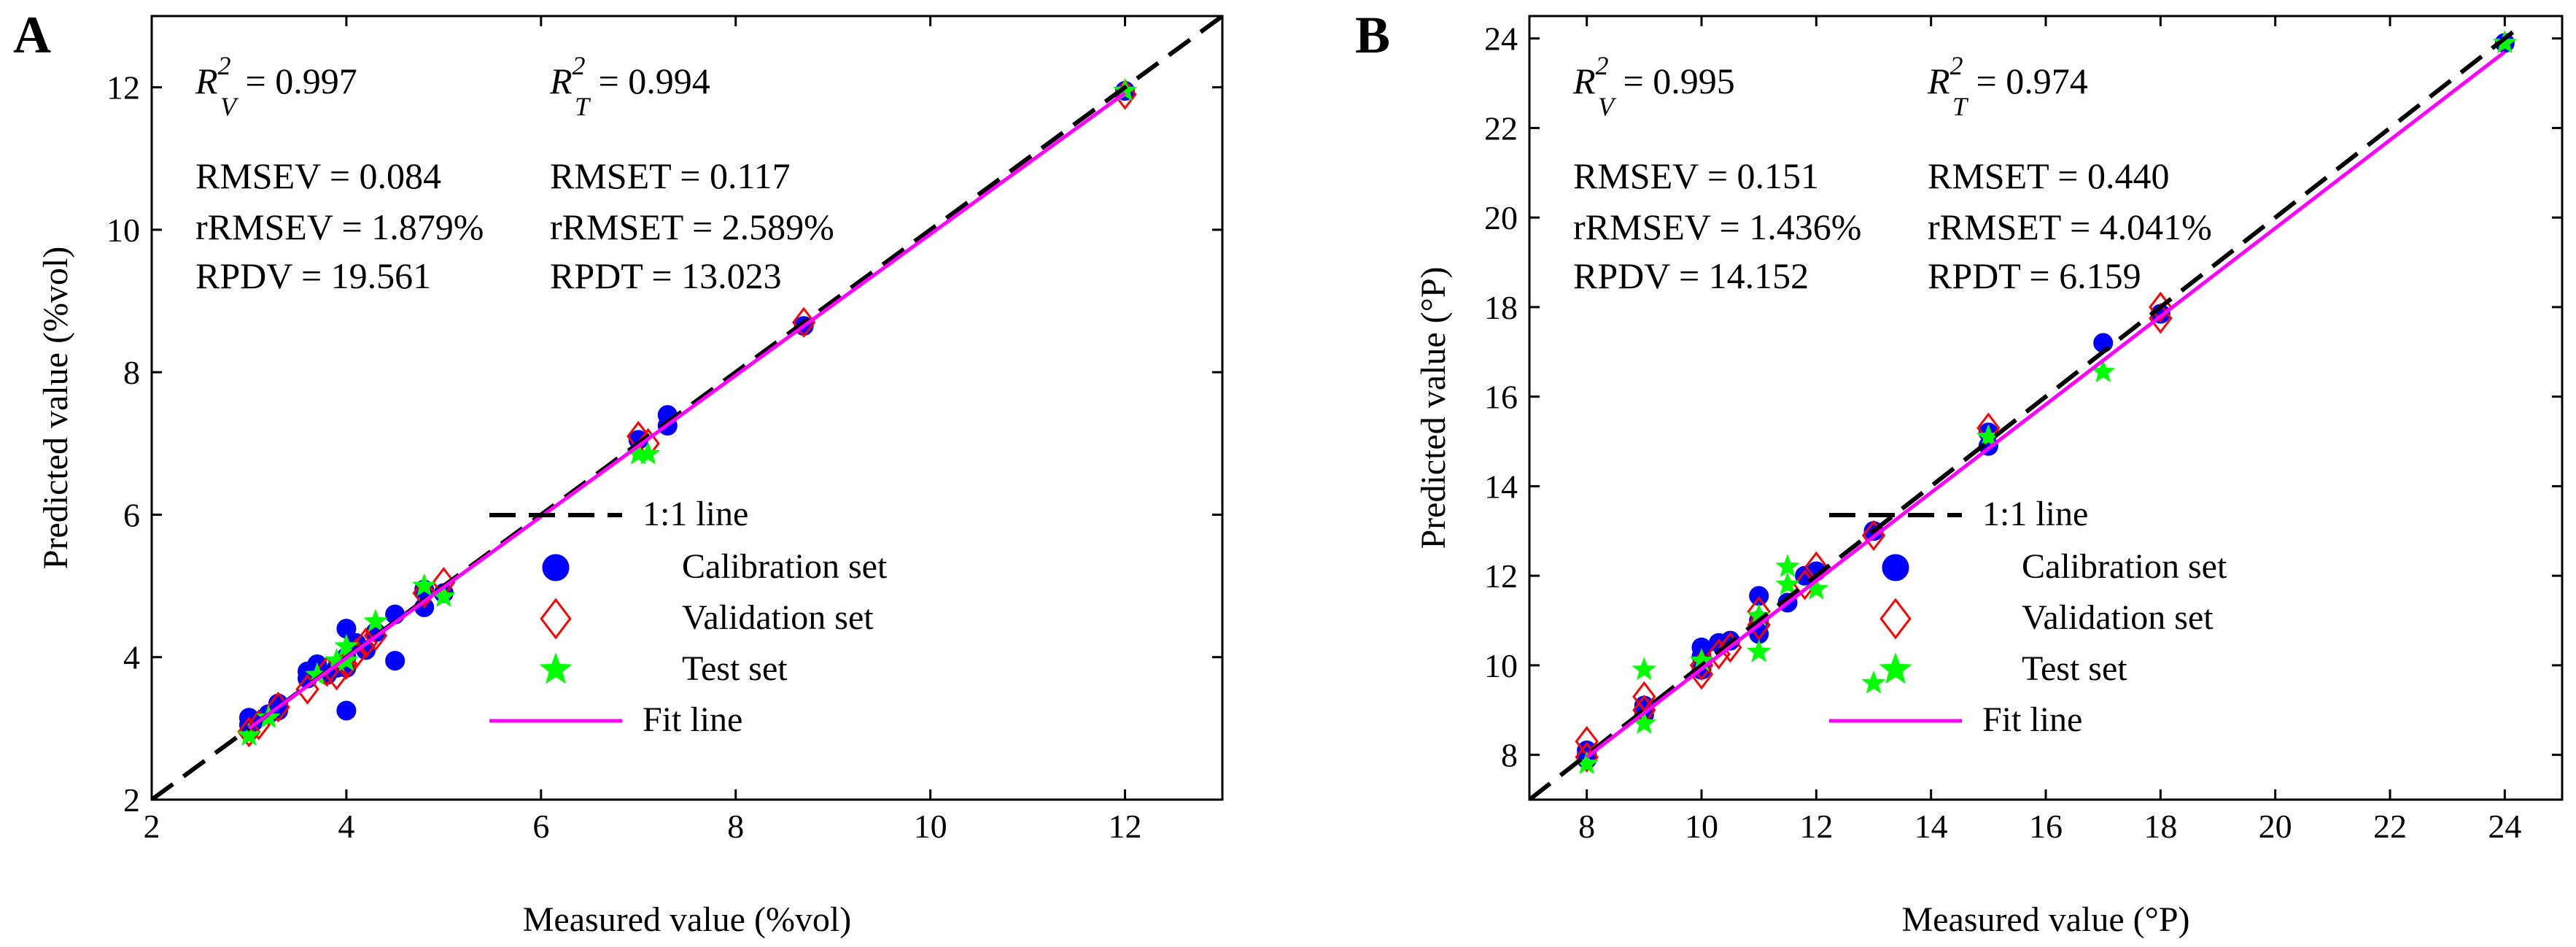  Describe the element at coordinates (735, 668) in the screenshot. I see `panel-a-legend-label: Test set` at that location.